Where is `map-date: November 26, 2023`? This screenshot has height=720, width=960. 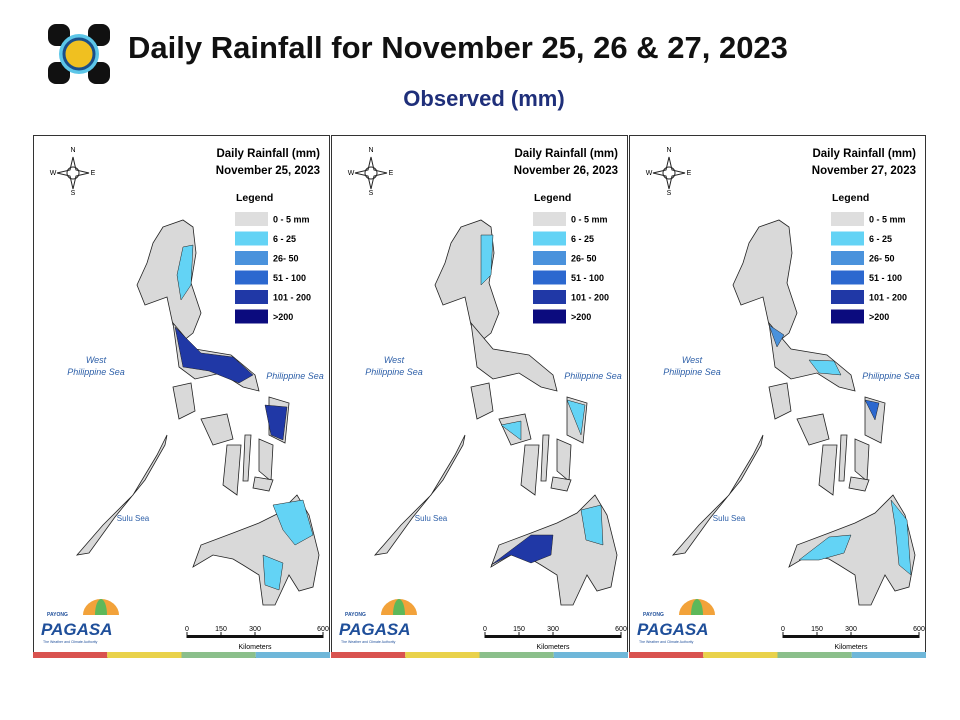
map-date: November 26, 2023 is located at coordinates (566, 171).